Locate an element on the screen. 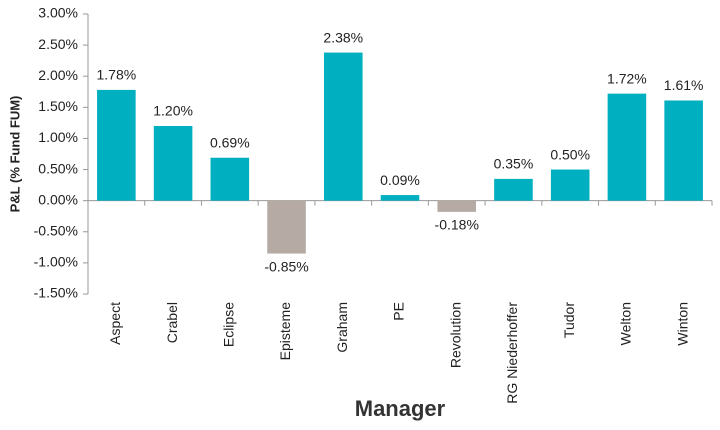 This screenshot has height=430, width=720. value-label: 1.78% is located at coordinates (117, 75).